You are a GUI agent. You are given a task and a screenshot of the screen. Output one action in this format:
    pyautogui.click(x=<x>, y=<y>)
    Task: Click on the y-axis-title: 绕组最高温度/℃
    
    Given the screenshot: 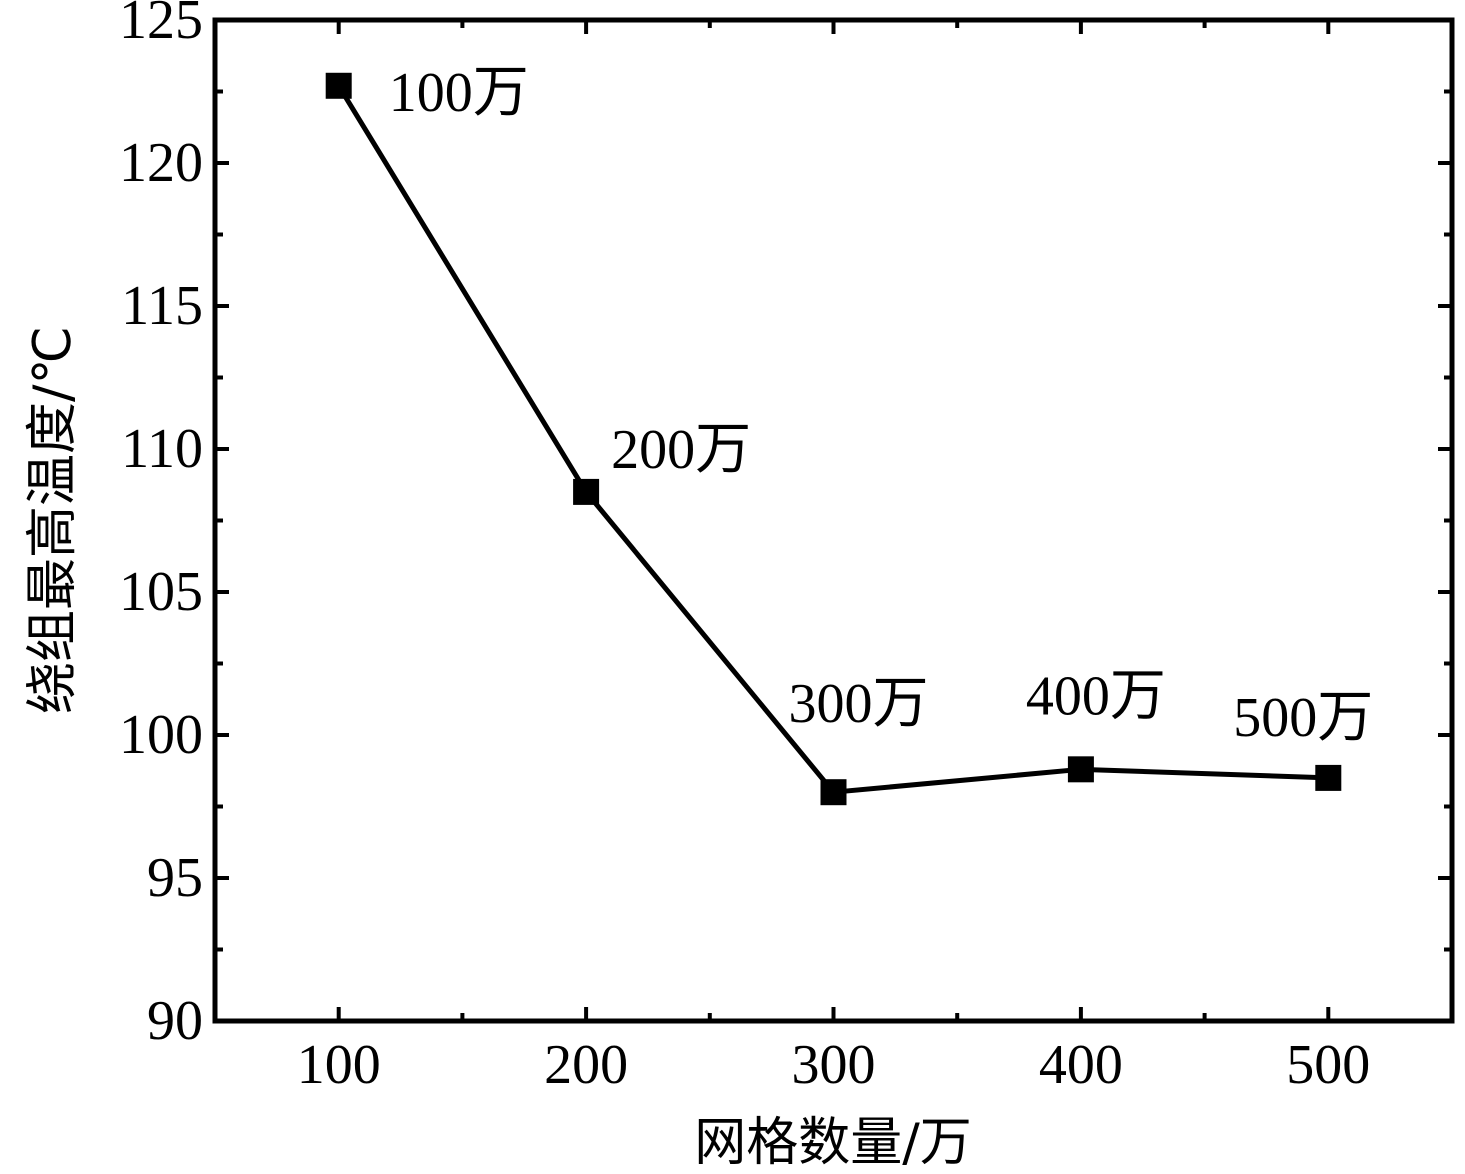 What is the action you would take?
    pyautogui.click(x=53, y=520)
    